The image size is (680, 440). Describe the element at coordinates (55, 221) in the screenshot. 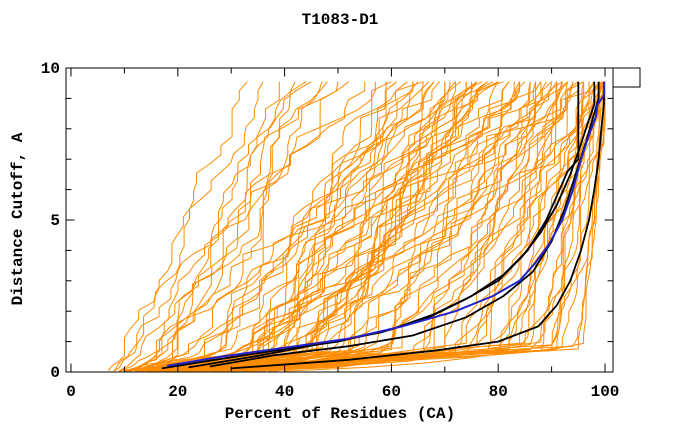

I see `y-axis-tick-label: 5` at that location.